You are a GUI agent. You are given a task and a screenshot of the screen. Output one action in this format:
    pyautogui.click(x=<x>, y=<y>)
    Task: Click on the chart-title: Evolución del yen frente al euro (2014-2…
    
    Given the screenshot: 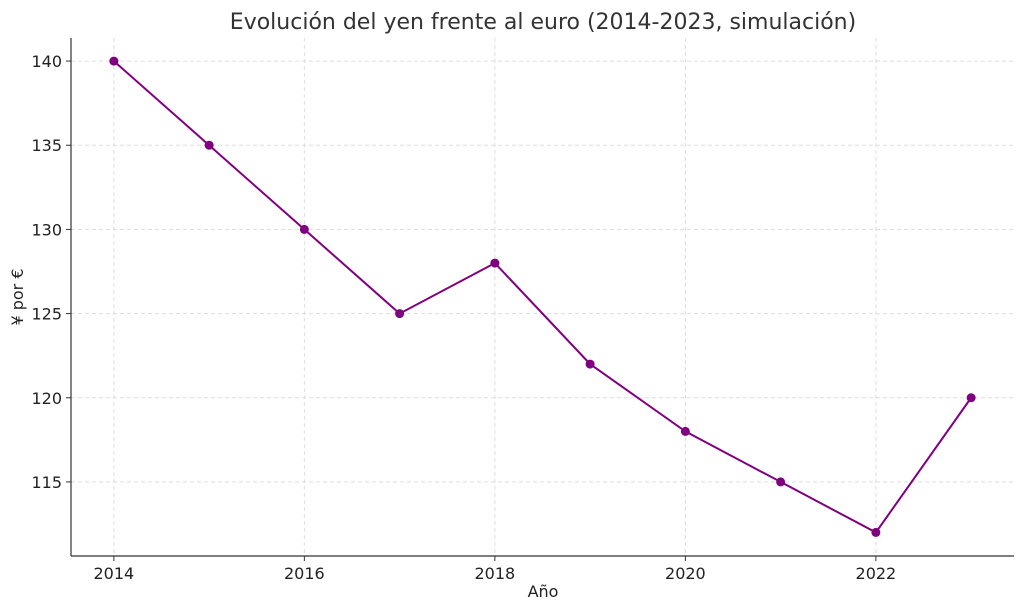 What is the action you would take?
    pyautogui.click(x=543, y=22)
    